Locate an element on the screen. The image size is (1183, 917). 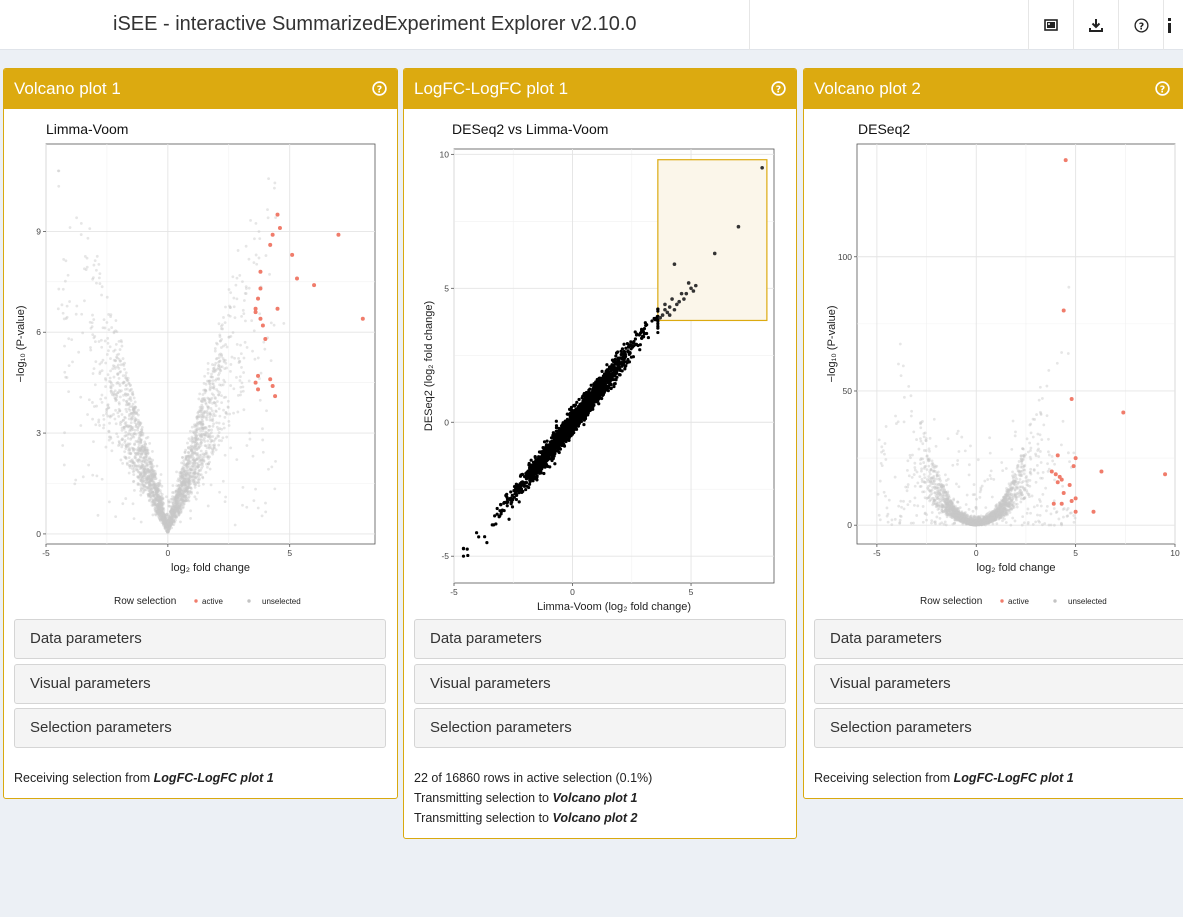
download-button is located at coordinates (1095, 25).